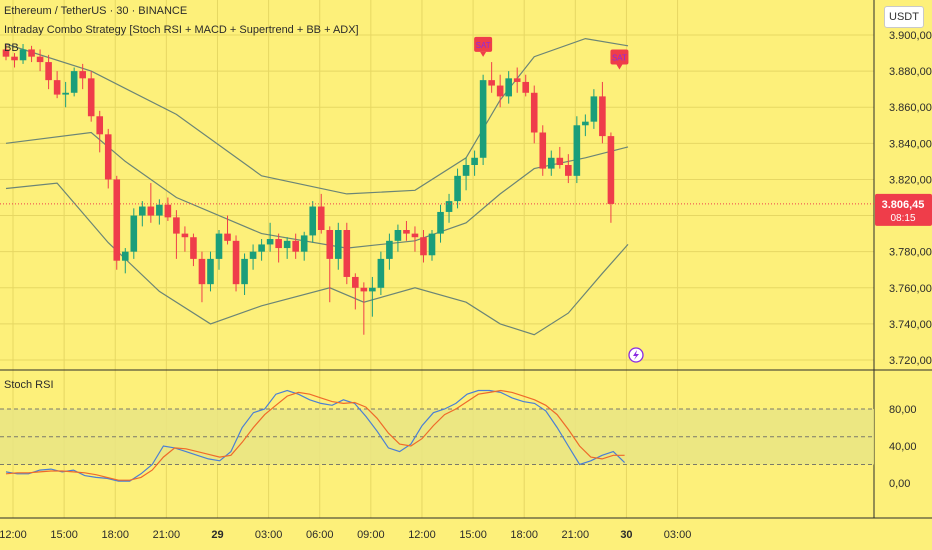 The height and width of the screenshot is (550, 932). What do you see at coordinates (11, 48) in the screenshot?
I see `bb-indicator-label: BB` at bounding box center [11, 48].